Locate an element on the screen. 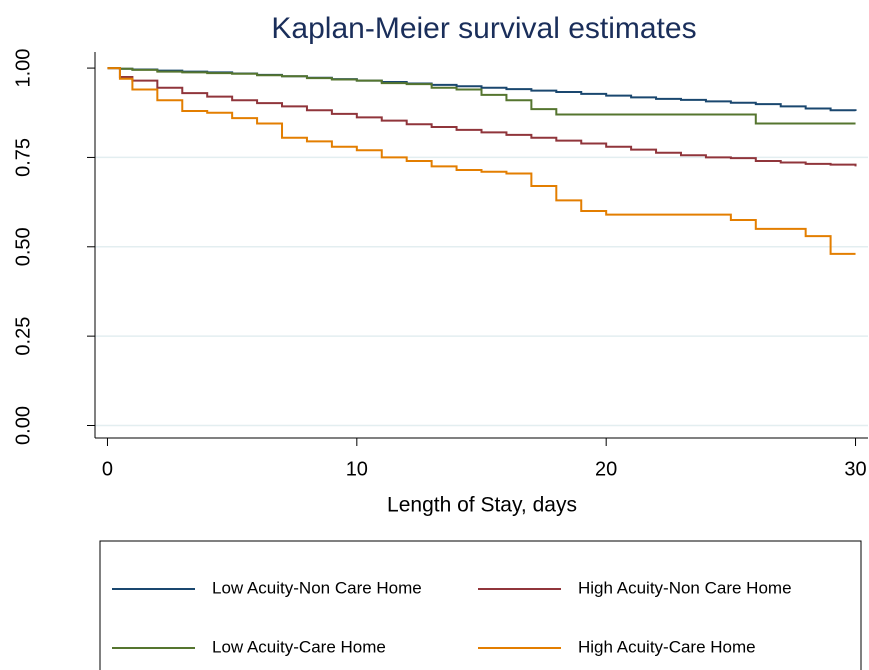  y-tick-label: 0.75 is located at coordinates (23, 157).